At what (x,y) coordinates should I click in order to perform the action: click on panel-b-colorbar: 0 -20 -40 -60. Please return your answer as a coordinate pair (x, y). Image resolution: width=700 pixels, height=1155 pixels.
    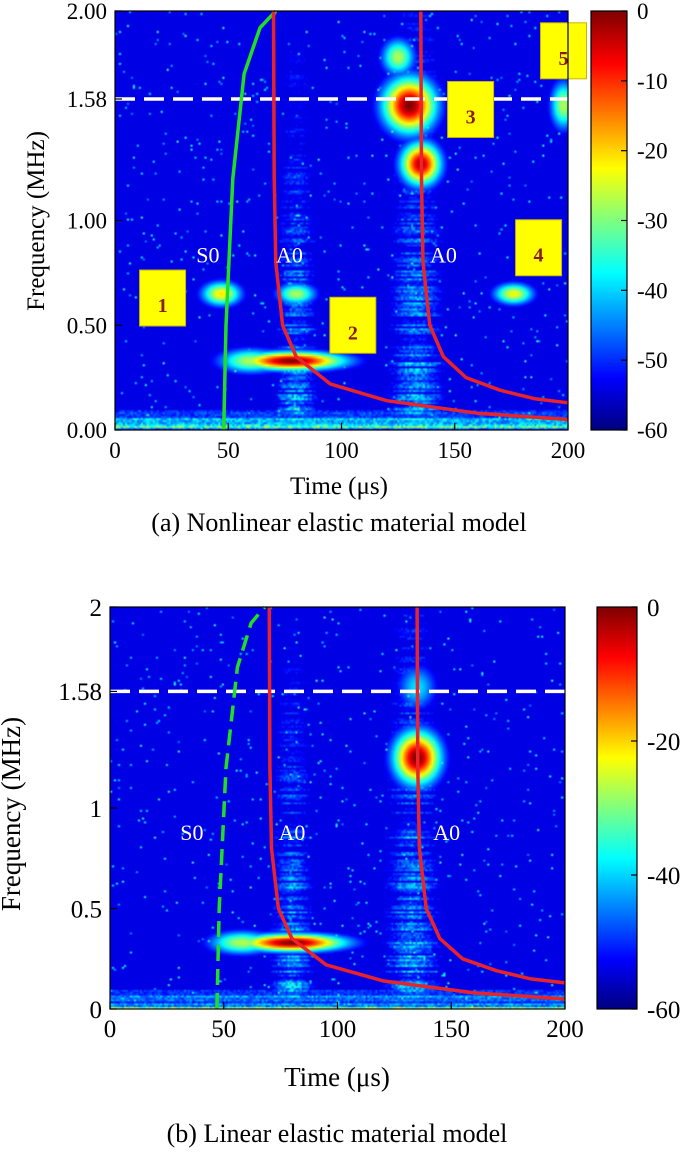
    Looking at the image, I should click on (638, 809).